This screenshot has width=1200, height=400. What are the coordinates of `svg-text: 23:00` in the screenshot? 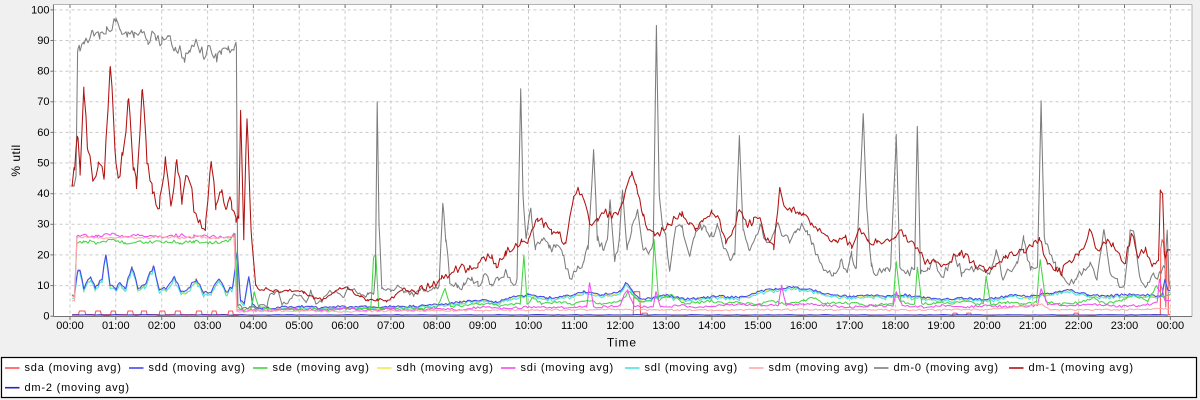 It's located at (1125, 326).